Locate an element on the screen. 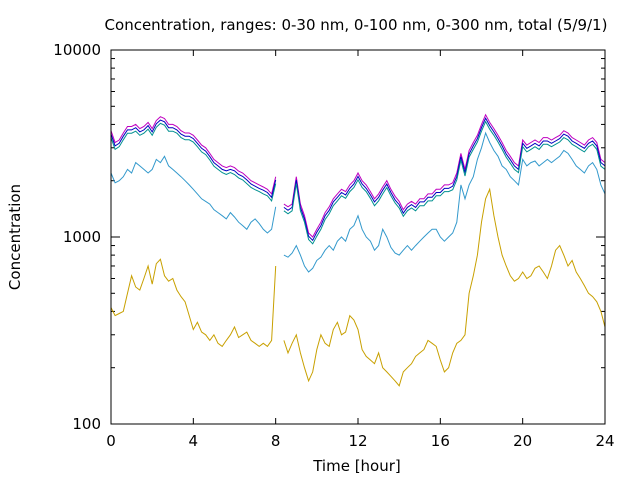 Image resolution: width=640 pixels, height=480 pixels. x-tick-label: 4 is located at coordinates (194, 441).